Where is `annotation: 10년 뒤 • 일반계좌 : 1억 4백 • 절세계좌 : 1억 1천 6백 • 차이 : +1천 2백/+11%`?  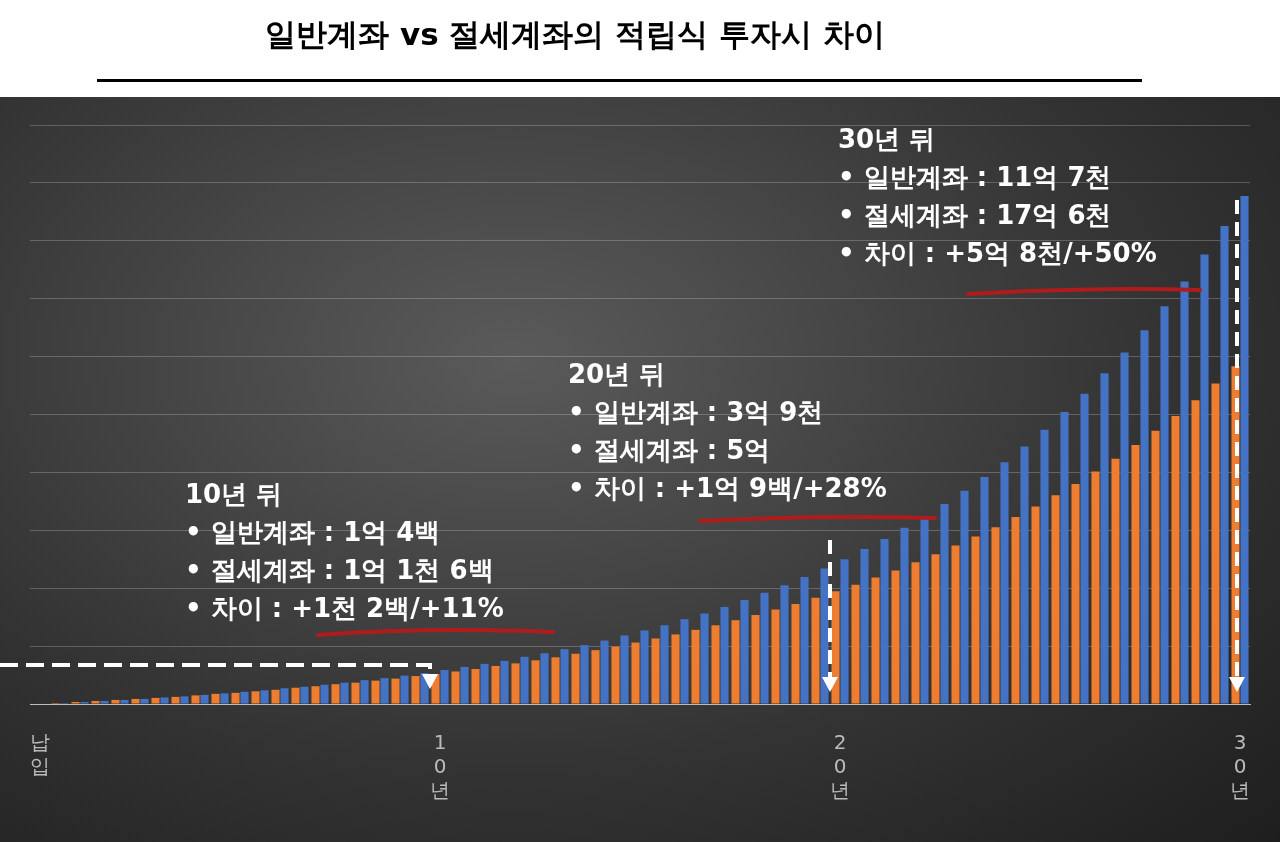 annotation: 10년 뒤 • 일반계좌 : 1억 4백 • 절세계좌 : 1억 1천 6백 • 차이 : +1천 2백/+11% is located at coordinates (344, 551).